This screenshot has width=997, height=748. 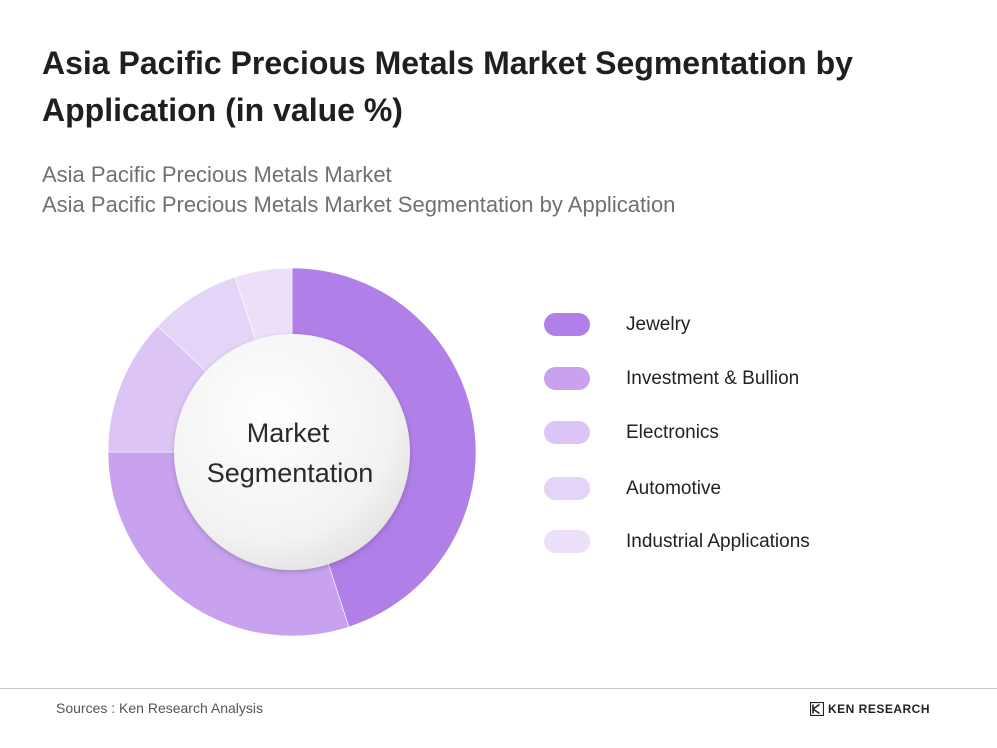 What do you see at coordinates (658, 324) in the screenshot?
I see `legend-label: Jewelry` at bounding box center [658, 324].